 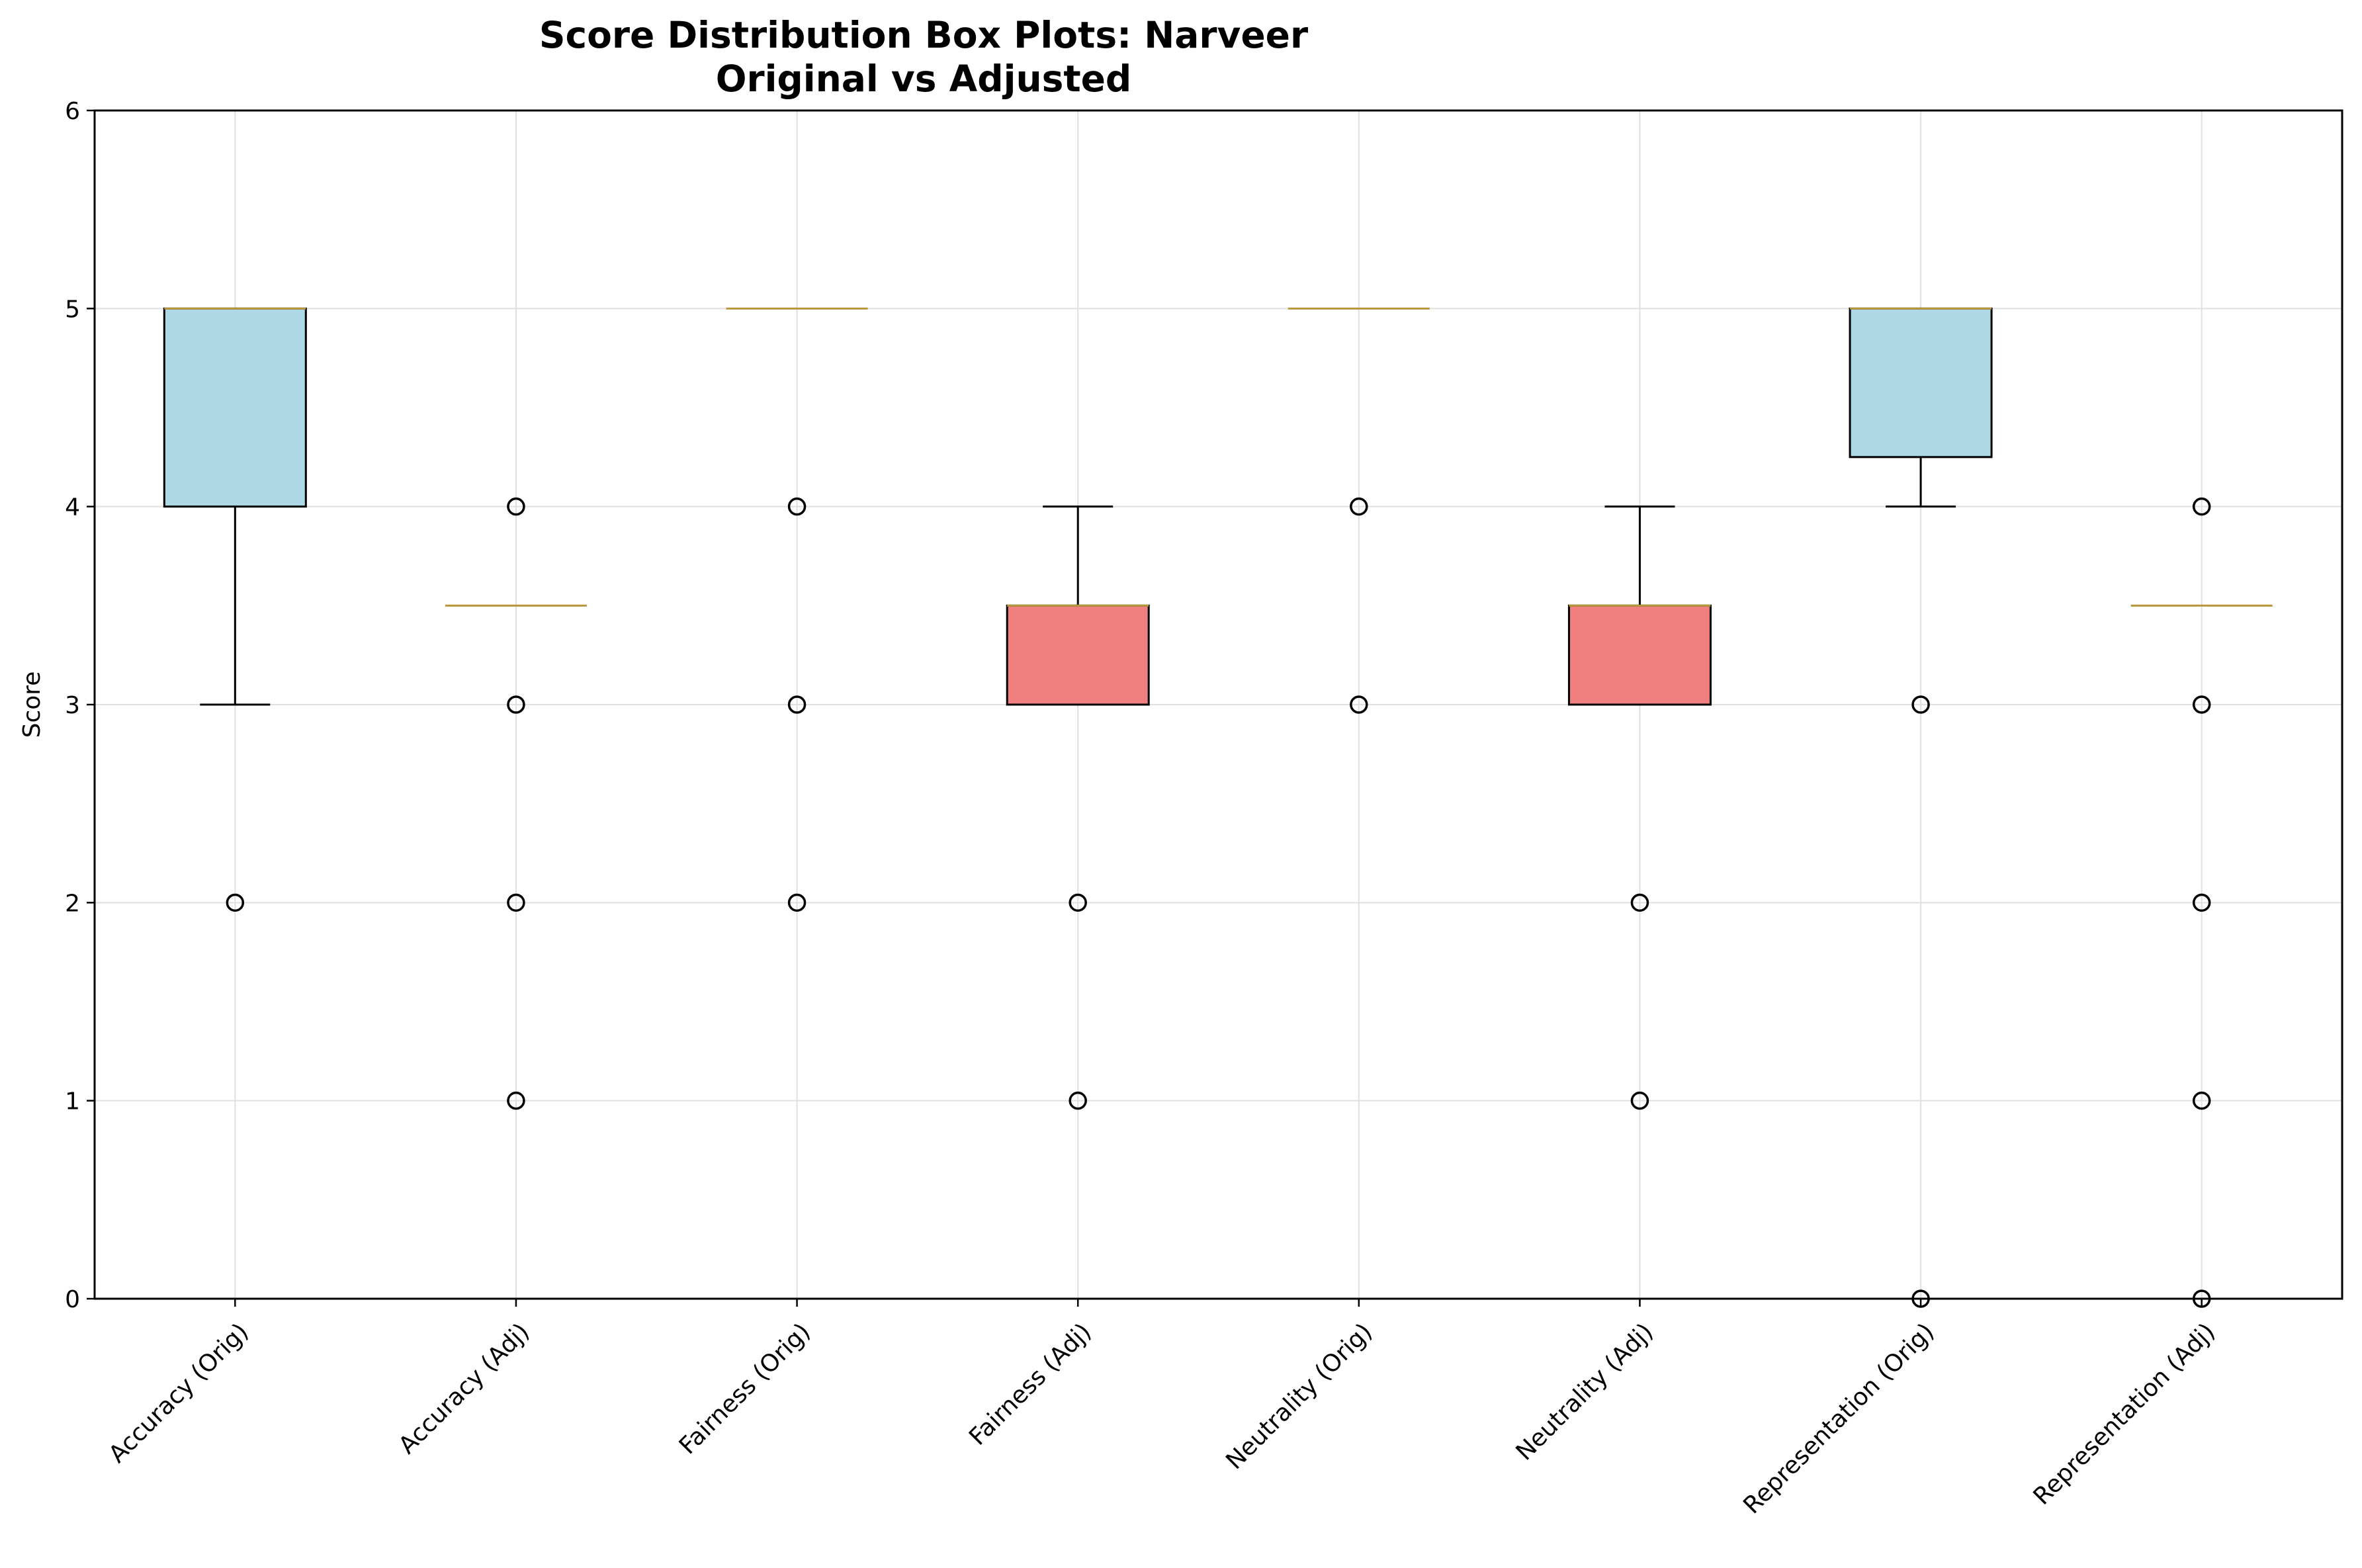 I want to click on y-tick-label: 5, so click(x=72, y=309).